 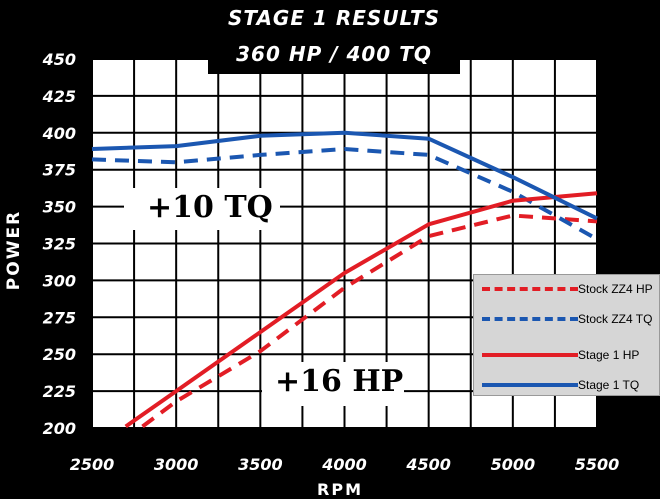 What do you see at coordinates (339, 381) in the screenshot?
I see `hp-gain-annotation: +16 HP` at bounding box center [339, 381].